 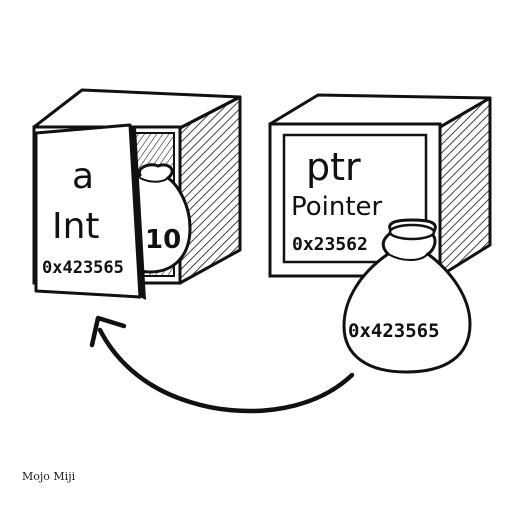 I want to click on credit-text: Mojo Miji, so click(x=49, y=476).